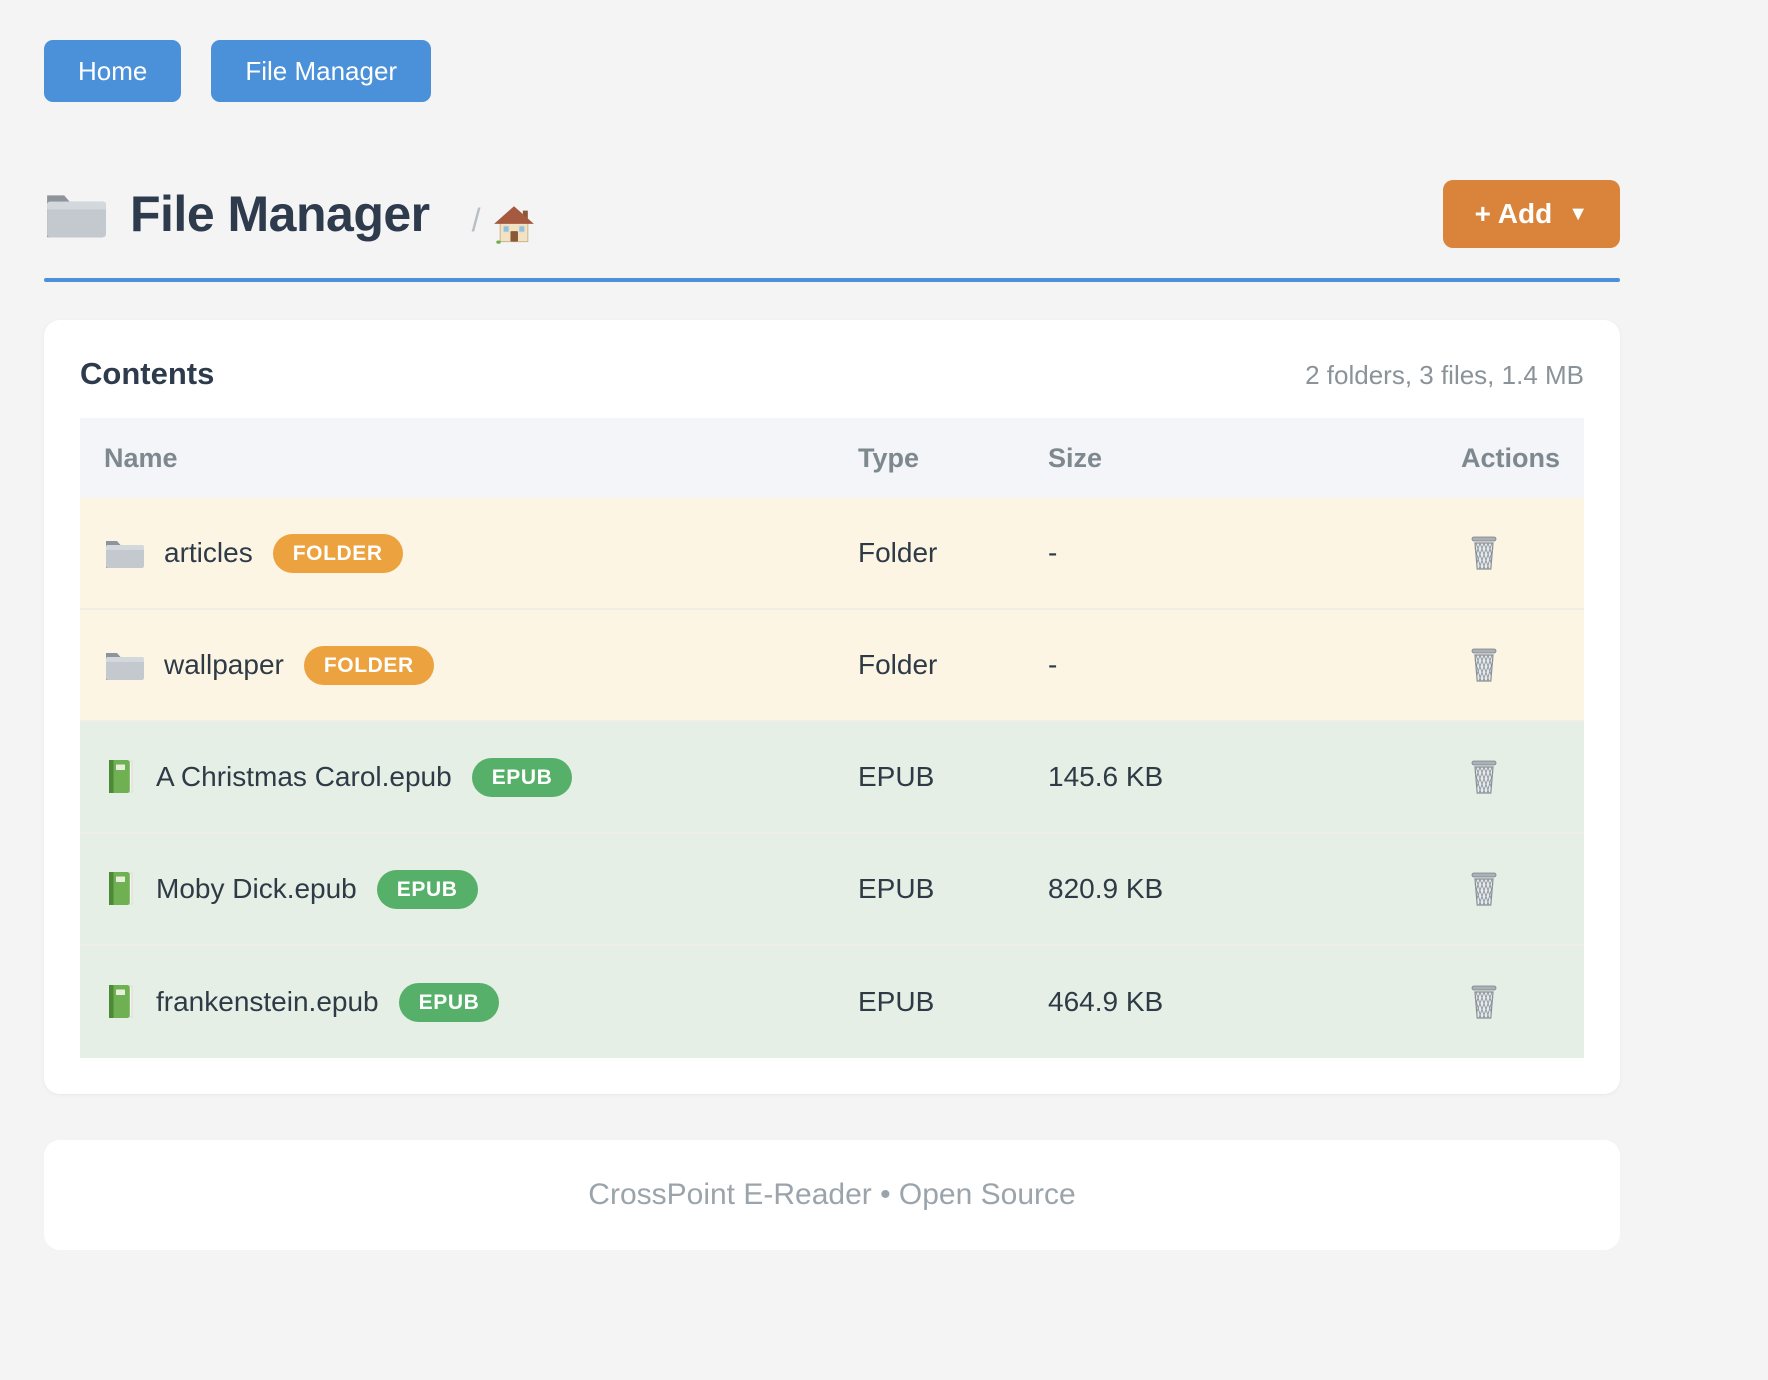 This screenshot has height=1380, width=1768. What do you see at coordinates (832, 890) in the screenshot?
I see `table-row: Moby Dick.epub EPUB EPUB 820.9 KB` at bounding box center [832, 890].